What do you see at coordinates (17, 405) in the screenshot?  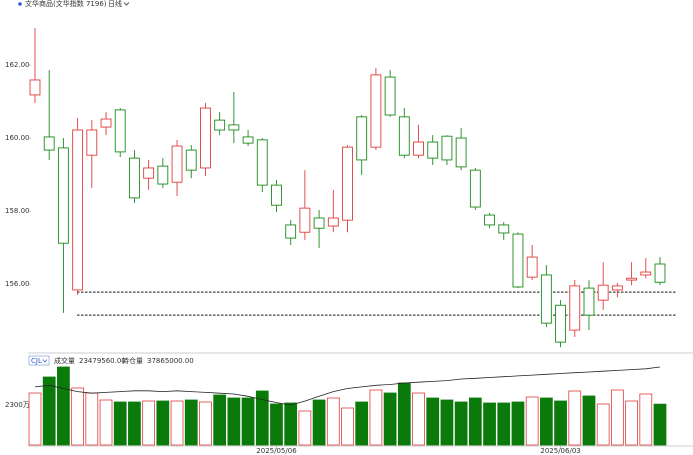 I see `volume-tick-label: 2300万` at bounding box center [17, 405].